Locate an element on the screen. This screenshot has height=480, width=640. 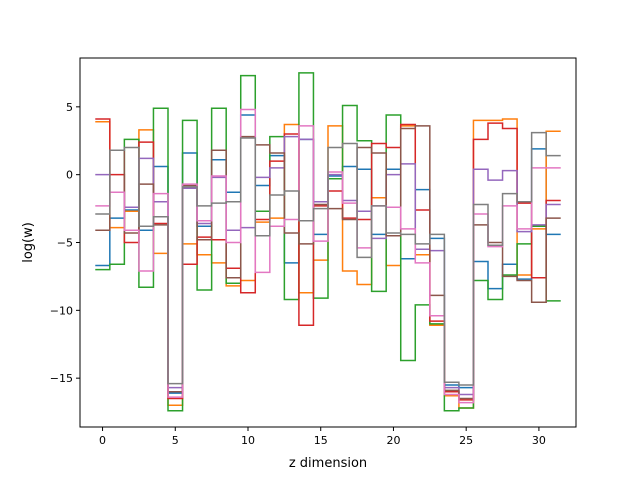
x-axis: 0 5 10 15 20 25 30 is located at coordinates (322, 437).